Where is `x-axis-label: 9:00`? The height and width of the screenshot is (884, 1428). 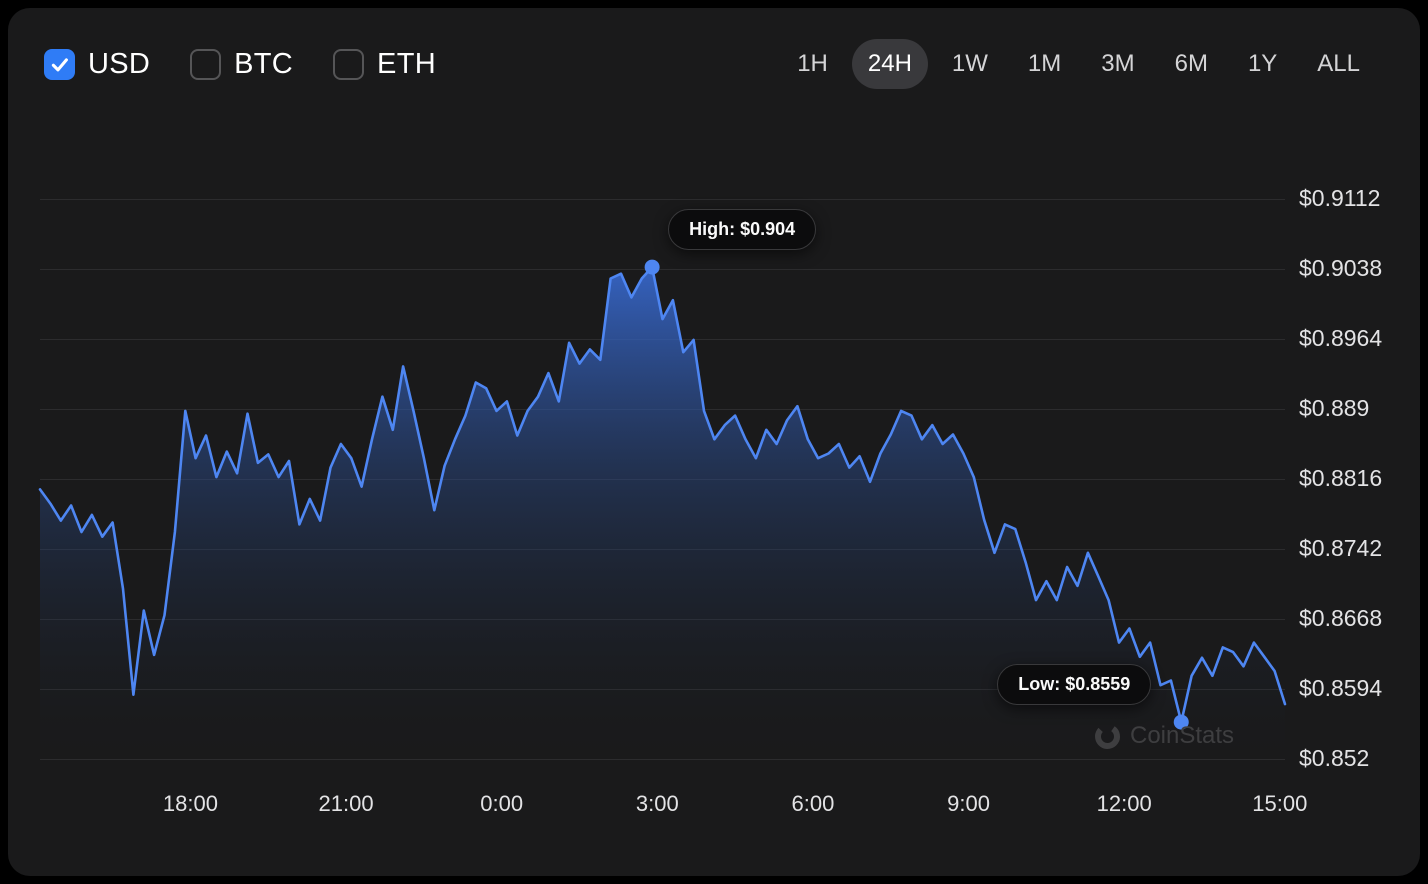 x-axis-label: 9:00 is located at coordinates (968, 803).